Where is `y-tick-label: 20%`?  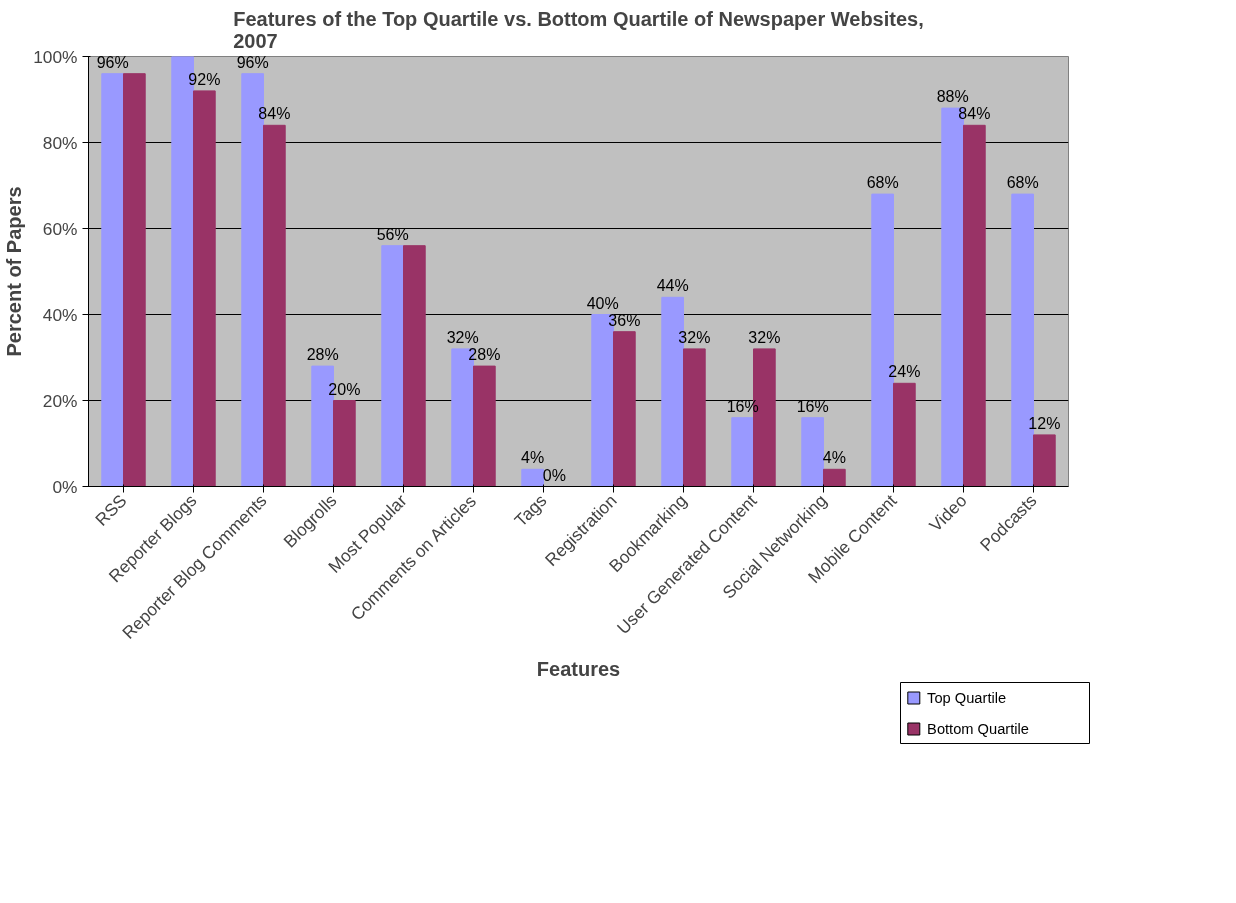 y-tick-label: 20% is located at coordinates (60, 400).